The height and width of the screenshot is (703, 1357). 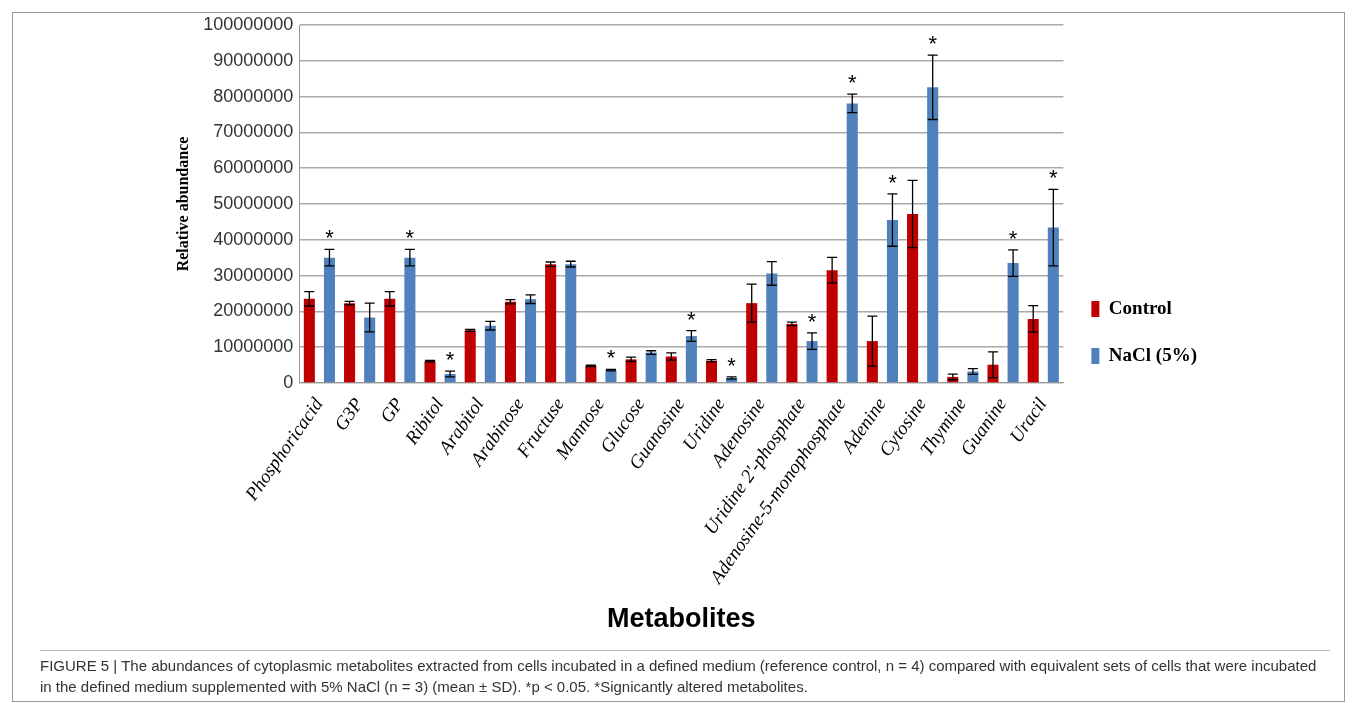 What do you see at coordinates (253, 274) in the screenshot?
I see `y-tick-label: 30000000` at bounding box center [253, 274].